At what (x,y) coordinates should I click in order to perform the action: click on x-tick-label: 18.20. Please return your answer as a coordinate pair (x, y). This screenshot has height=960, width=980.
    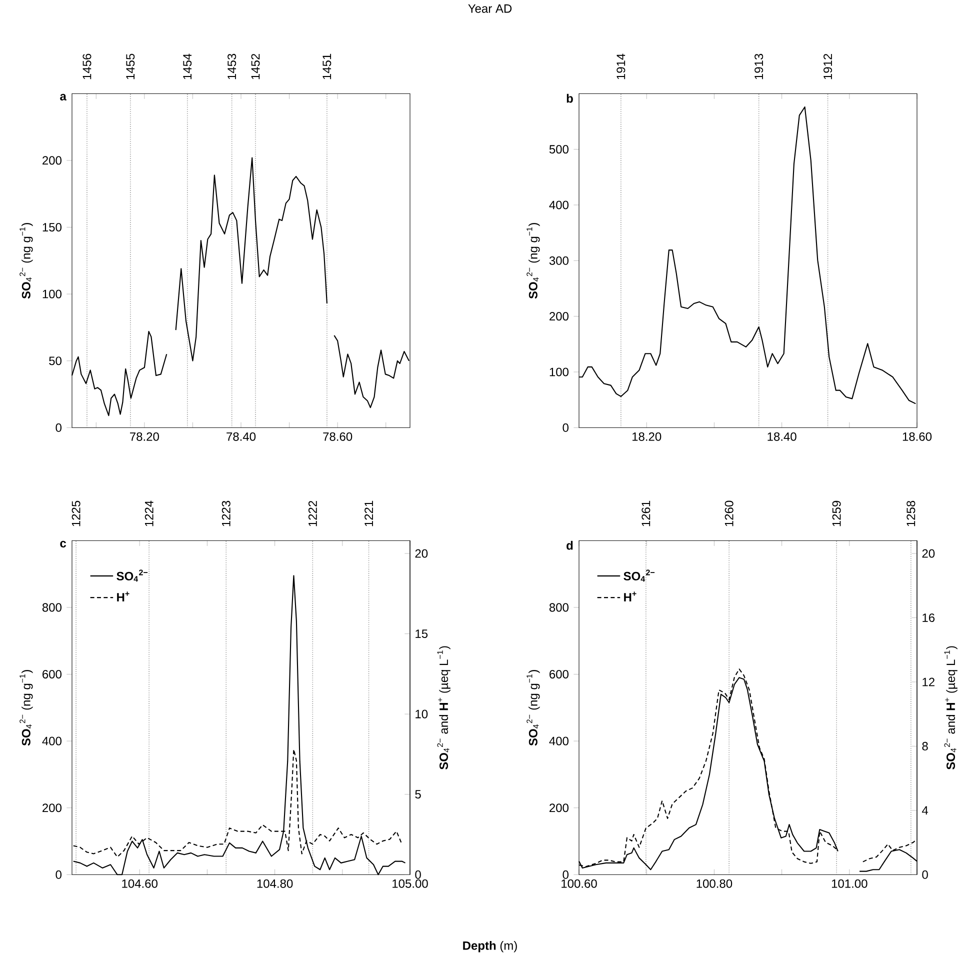
    Looking at the image, I should click on (647, 437).